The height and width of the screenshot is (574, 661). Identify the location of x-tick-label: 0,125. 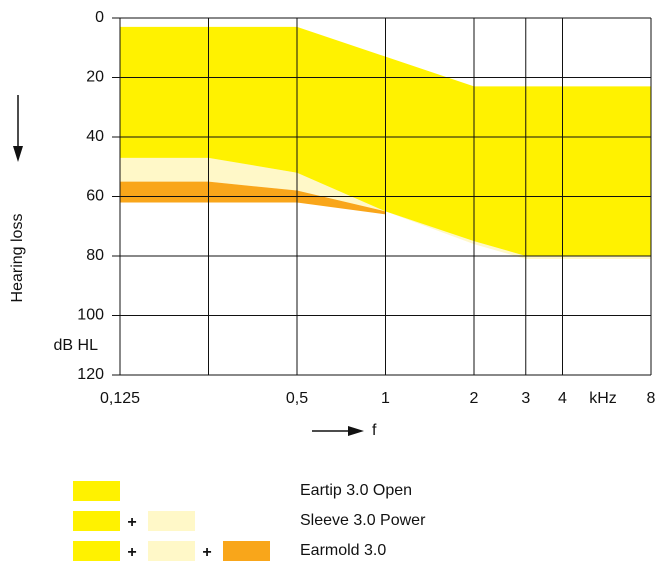
(120, 398).